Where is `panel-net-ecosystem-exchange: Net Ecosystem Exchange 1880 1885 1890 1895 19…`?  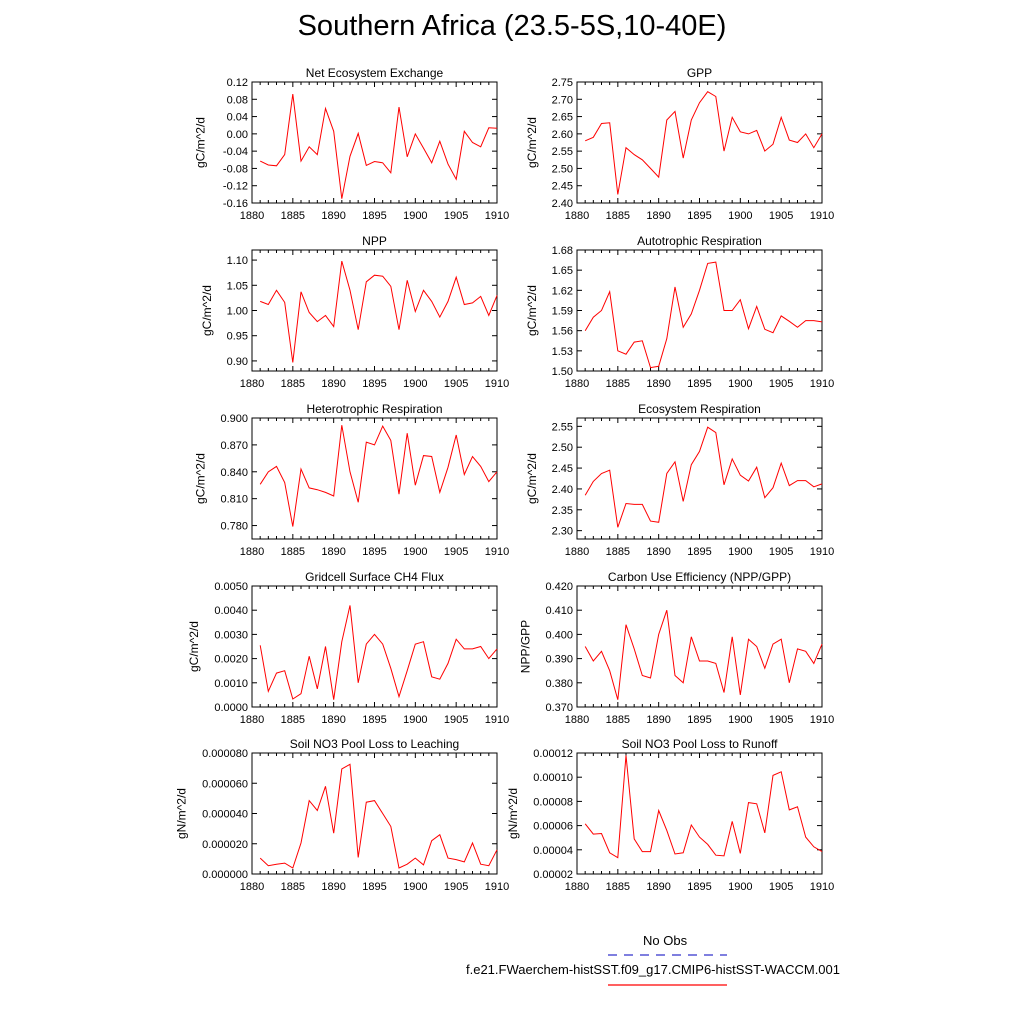
panel-net-ecosystem-exchange: Net Ecosystem Exchange 1880 1885 1890 1895 19… is located at coordinates (352, 144).